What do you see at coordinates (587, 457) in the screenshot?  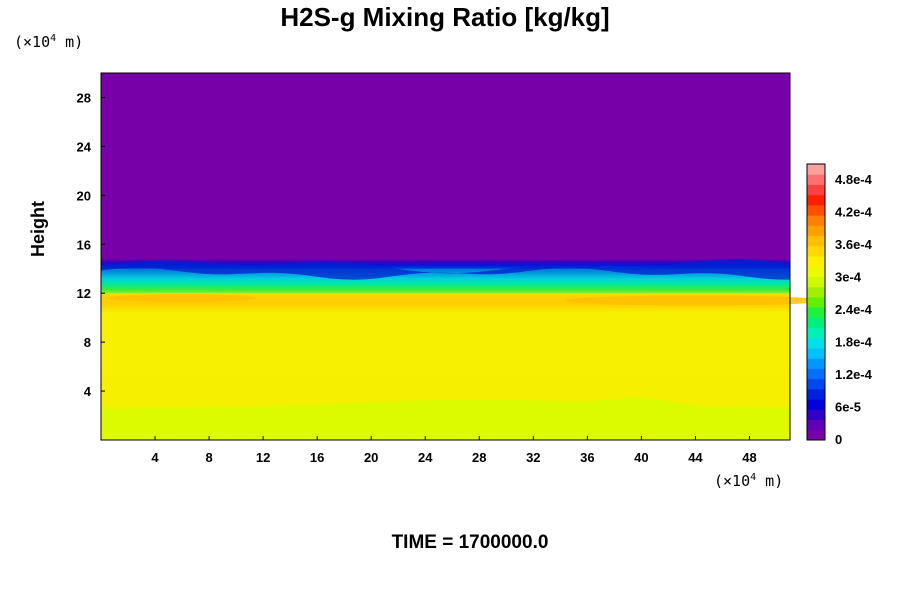 I see `x-tick-label: 36` at bounding box center [587, 457].